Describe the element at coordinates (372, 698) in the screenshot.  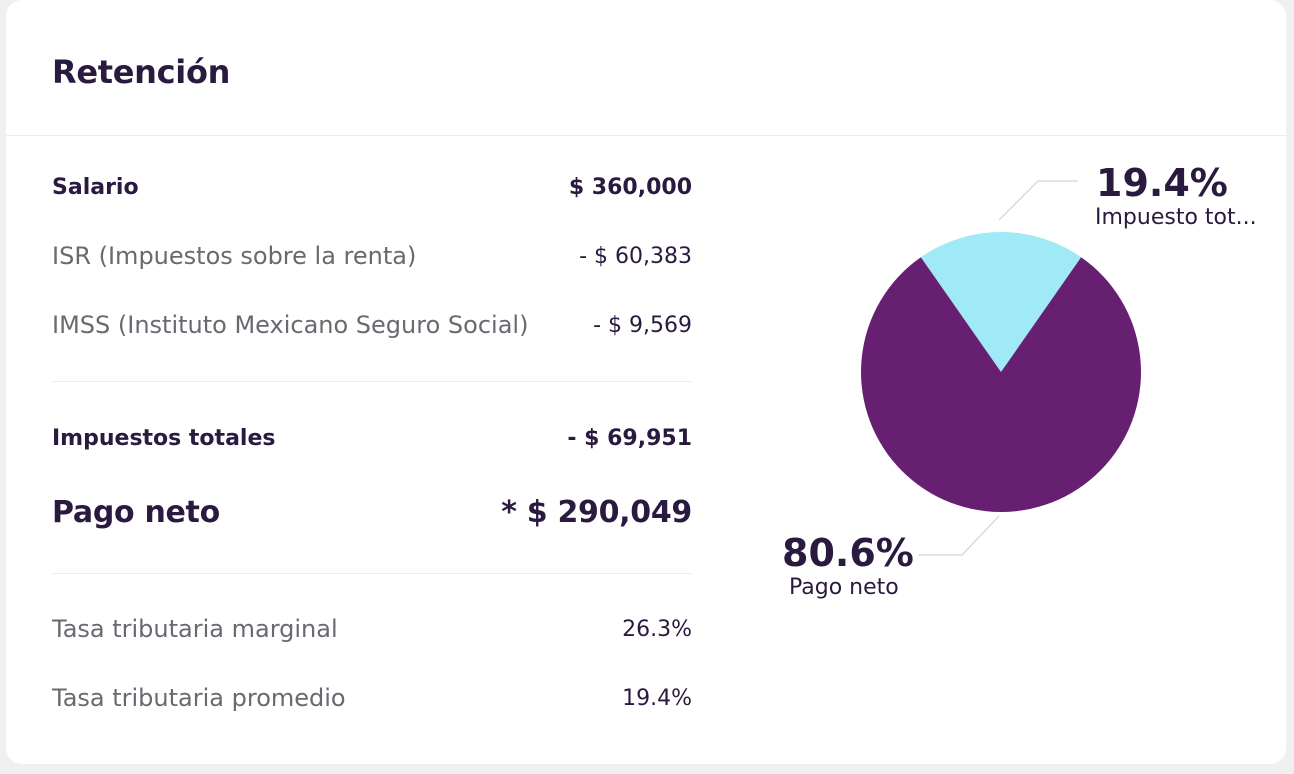
I see `average-rate-row: Tasa tributaria promedio 19.4%` at that location.